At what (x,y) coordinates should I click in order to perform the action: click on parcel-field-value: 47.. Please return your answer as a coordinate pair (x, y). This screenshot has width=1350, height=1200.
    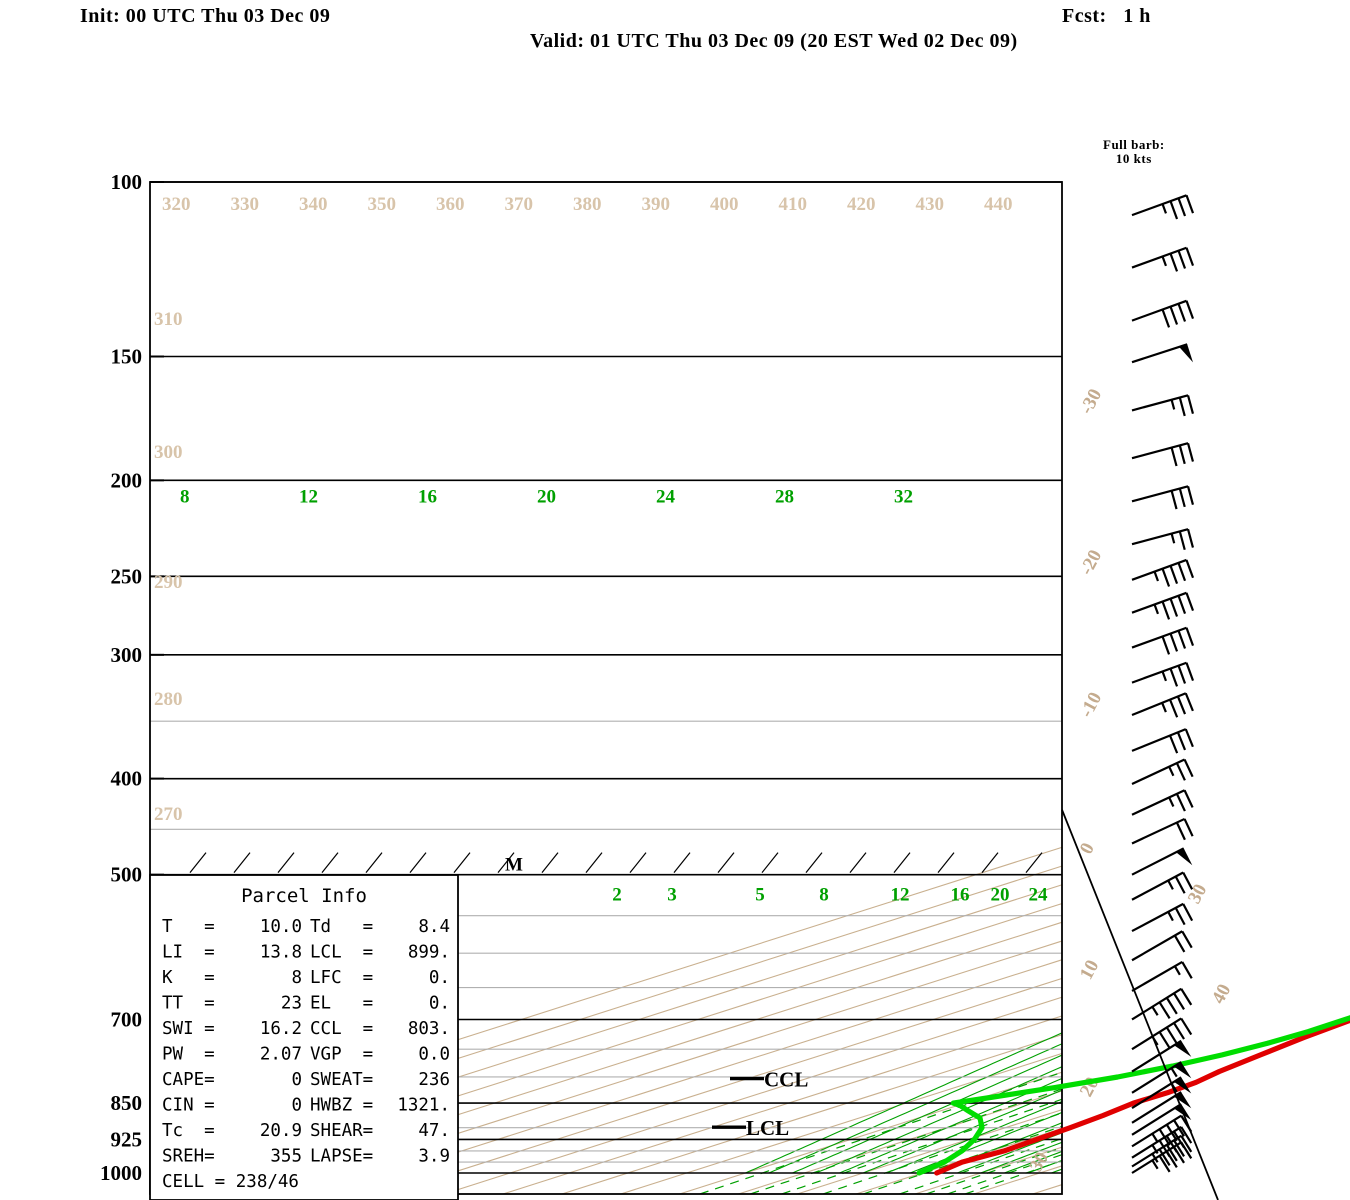
    Looking at the image, I should click on (434, 1131).